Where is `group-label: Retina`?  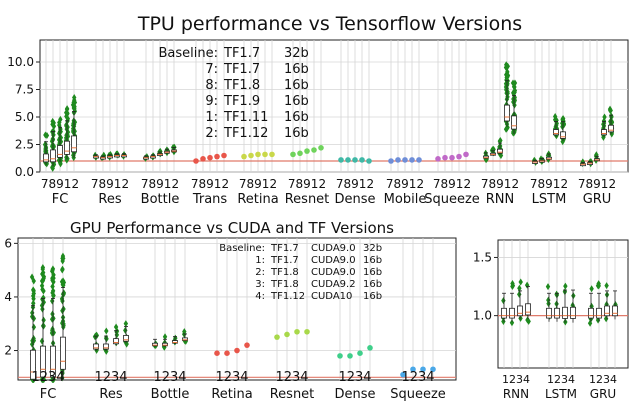 group-label: Retina is located at coordinates (231, 394).